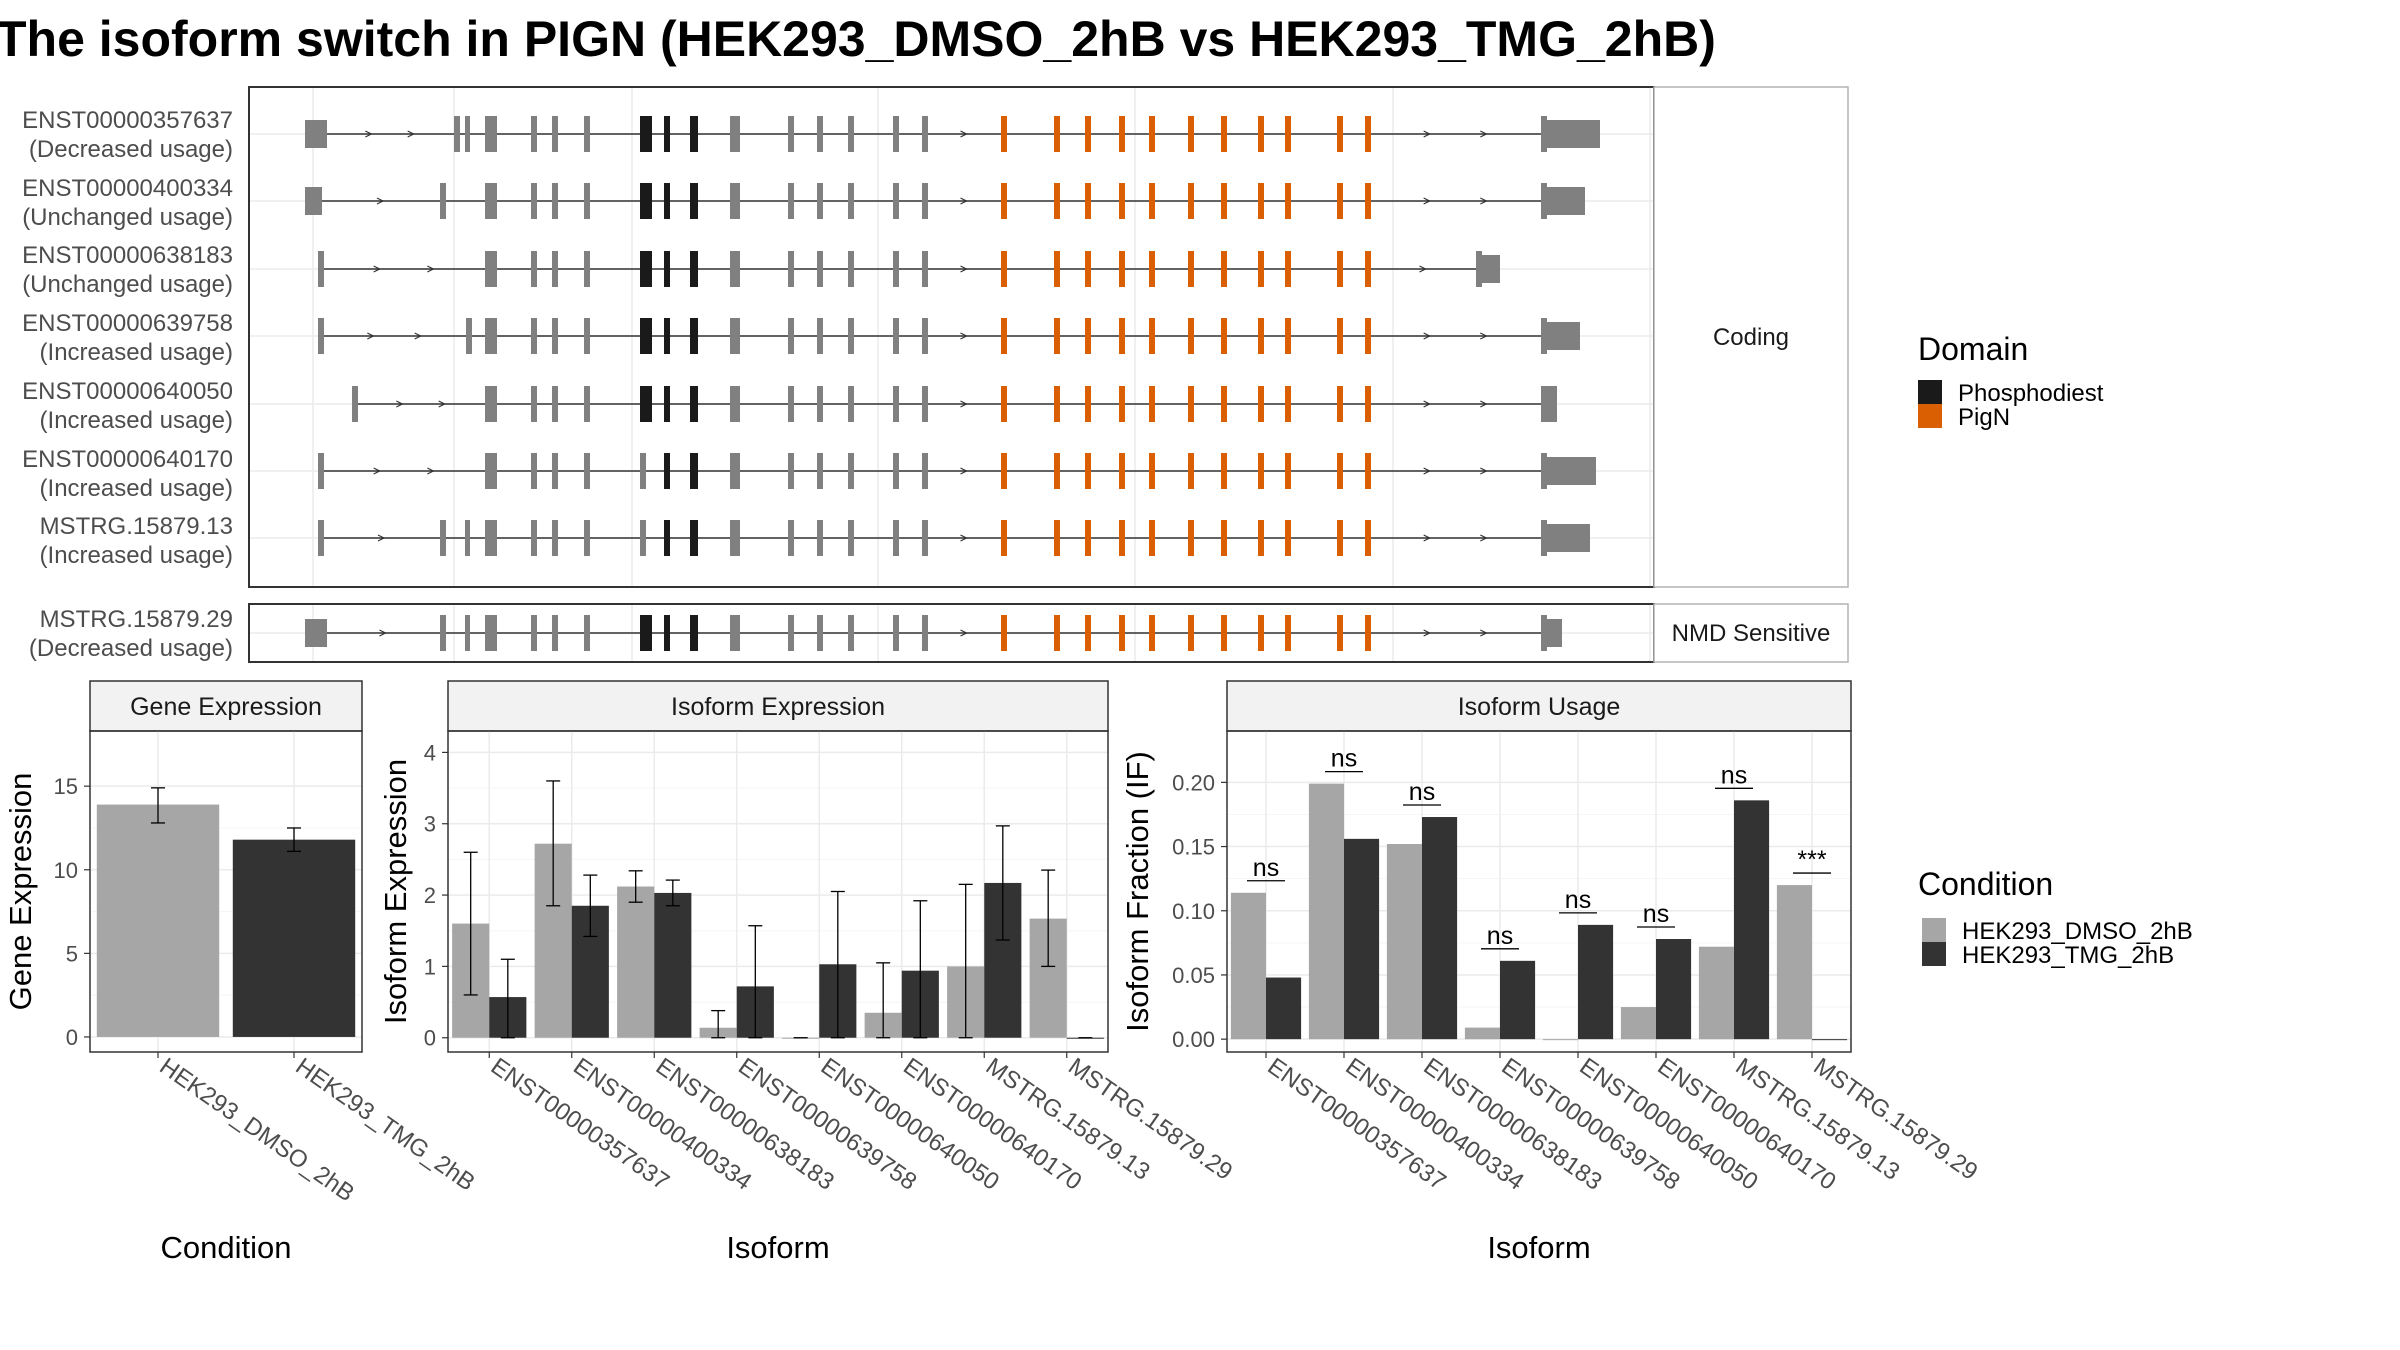 This screenshot has height=1350, width=2400. I want to click on y-tick-label: 0.10, so click(1193, 911).